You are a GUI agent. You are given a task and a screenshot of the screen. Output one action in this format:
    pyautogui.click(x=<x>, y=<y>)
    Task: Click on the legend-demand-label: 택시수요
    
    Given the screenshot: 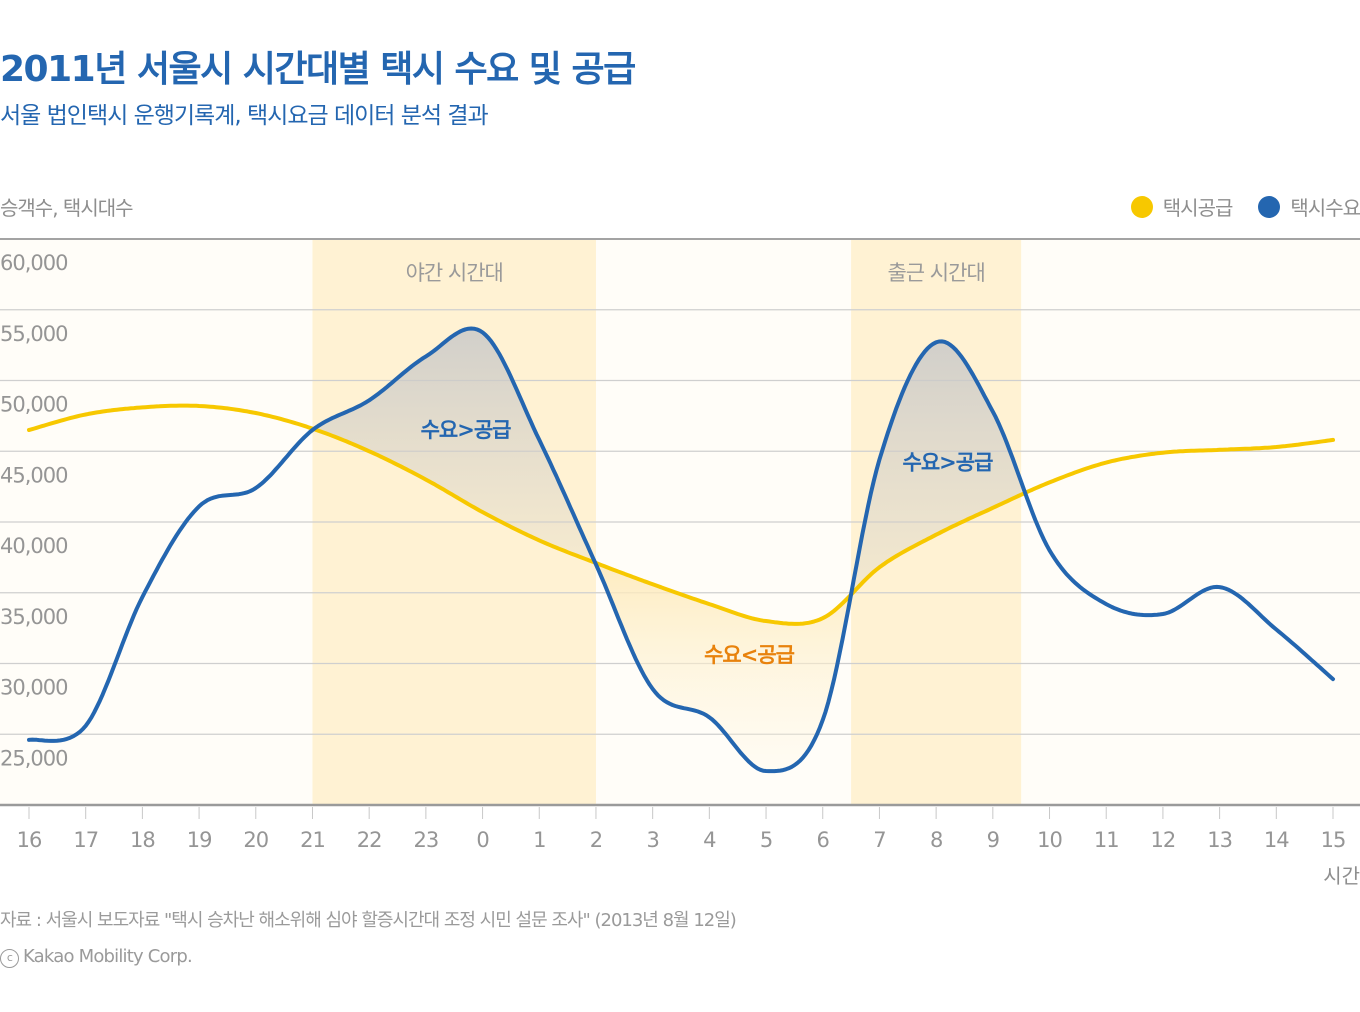 What is the action you would take?
    pyautogui.click(x=1325, y=208)
    